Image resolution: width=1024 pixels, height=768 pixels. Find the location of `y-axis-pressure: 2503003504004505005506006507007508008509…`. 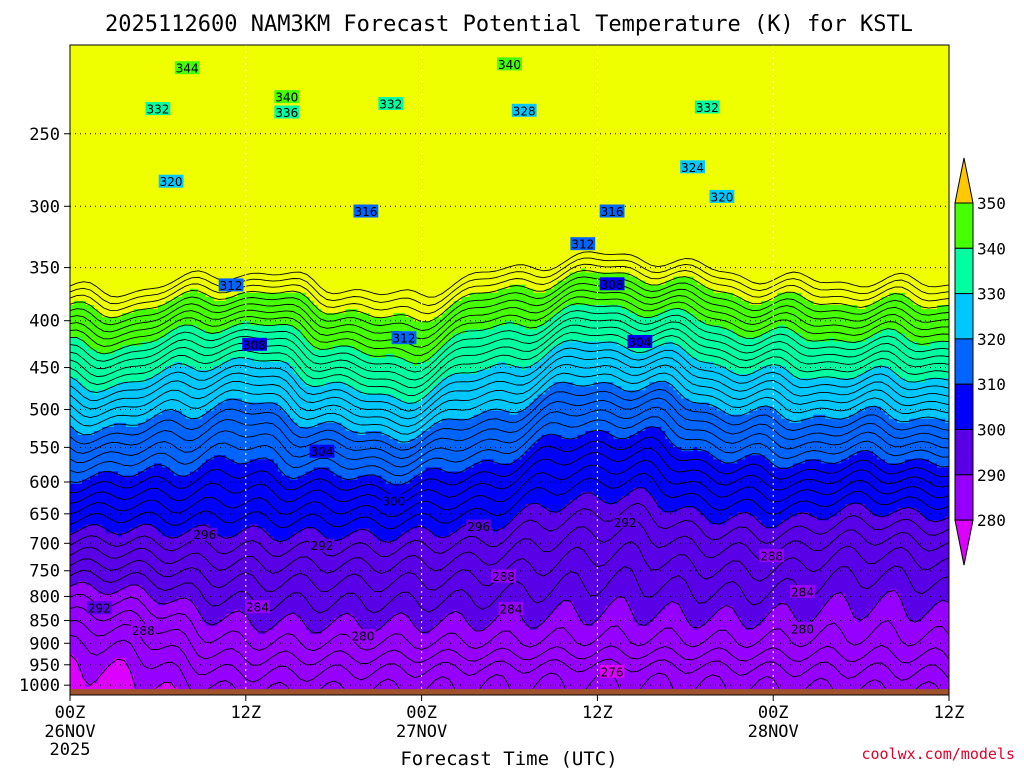

y-axis-pressure: 2503003504004505005506006507007508008509… is located at coordinates (44, 410).